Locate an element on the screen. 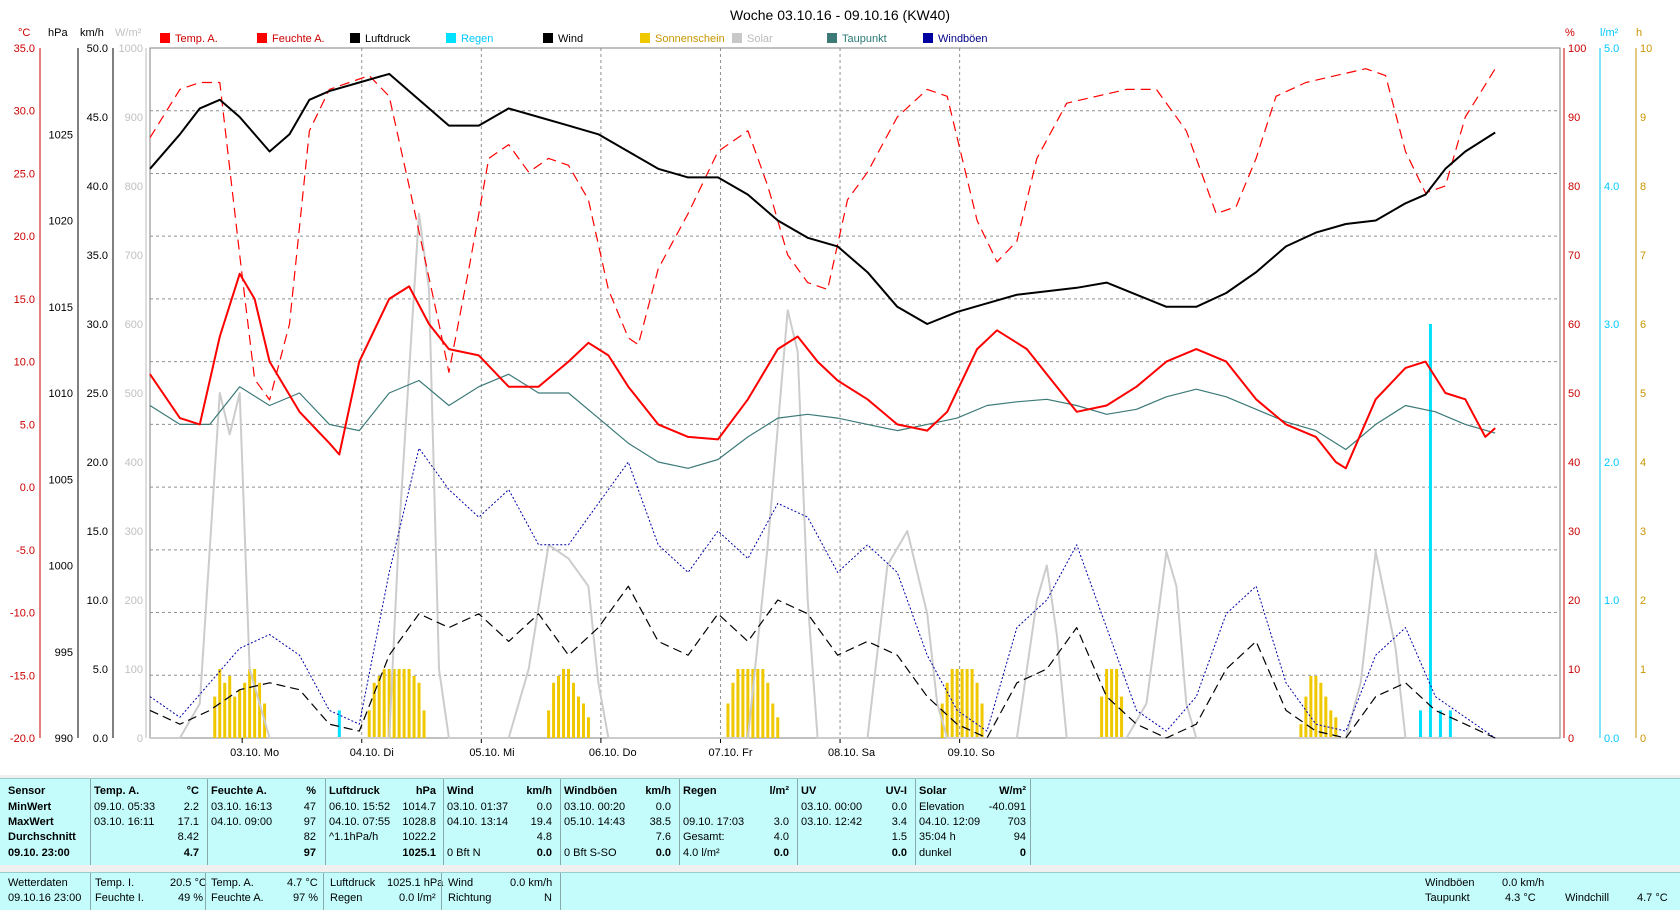  series-line-wind is located at coordinates (822, 662).